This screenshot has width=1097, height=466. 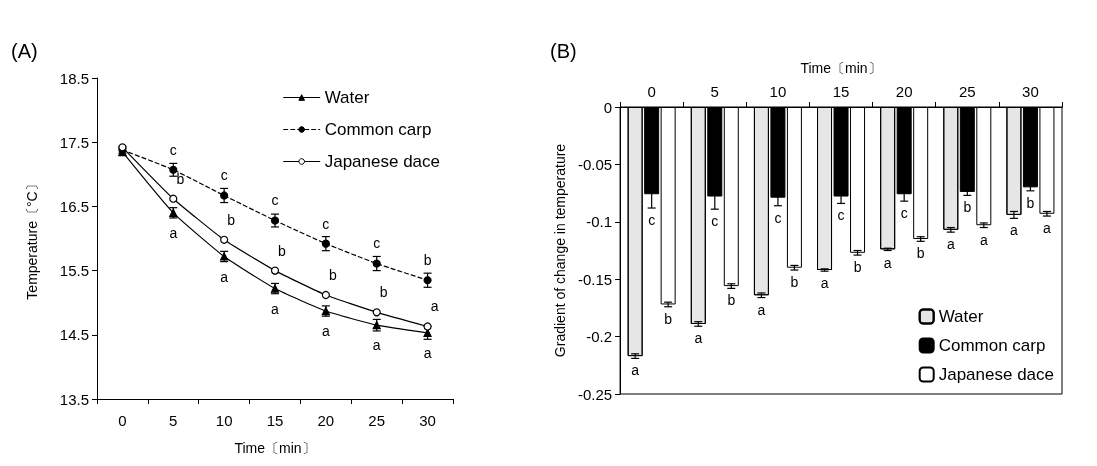 What do you see at coordinates (74, 399) in the screenshot?
I see `y-tick-label: 13.5` at bounding box center [74, 399].